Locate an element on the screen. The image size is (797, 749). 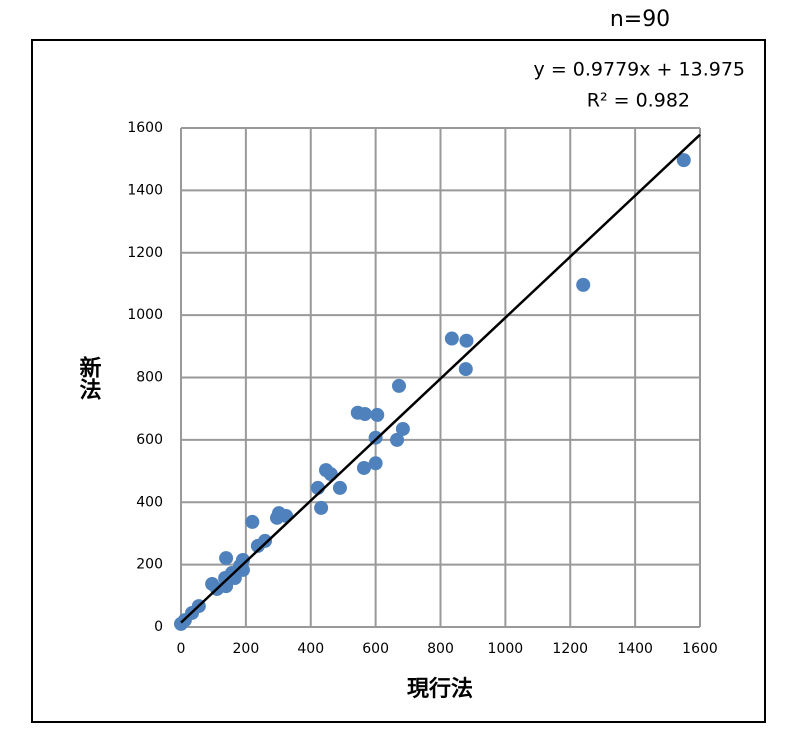
x-tick-label: 0 is located at coordinates (181, 649).